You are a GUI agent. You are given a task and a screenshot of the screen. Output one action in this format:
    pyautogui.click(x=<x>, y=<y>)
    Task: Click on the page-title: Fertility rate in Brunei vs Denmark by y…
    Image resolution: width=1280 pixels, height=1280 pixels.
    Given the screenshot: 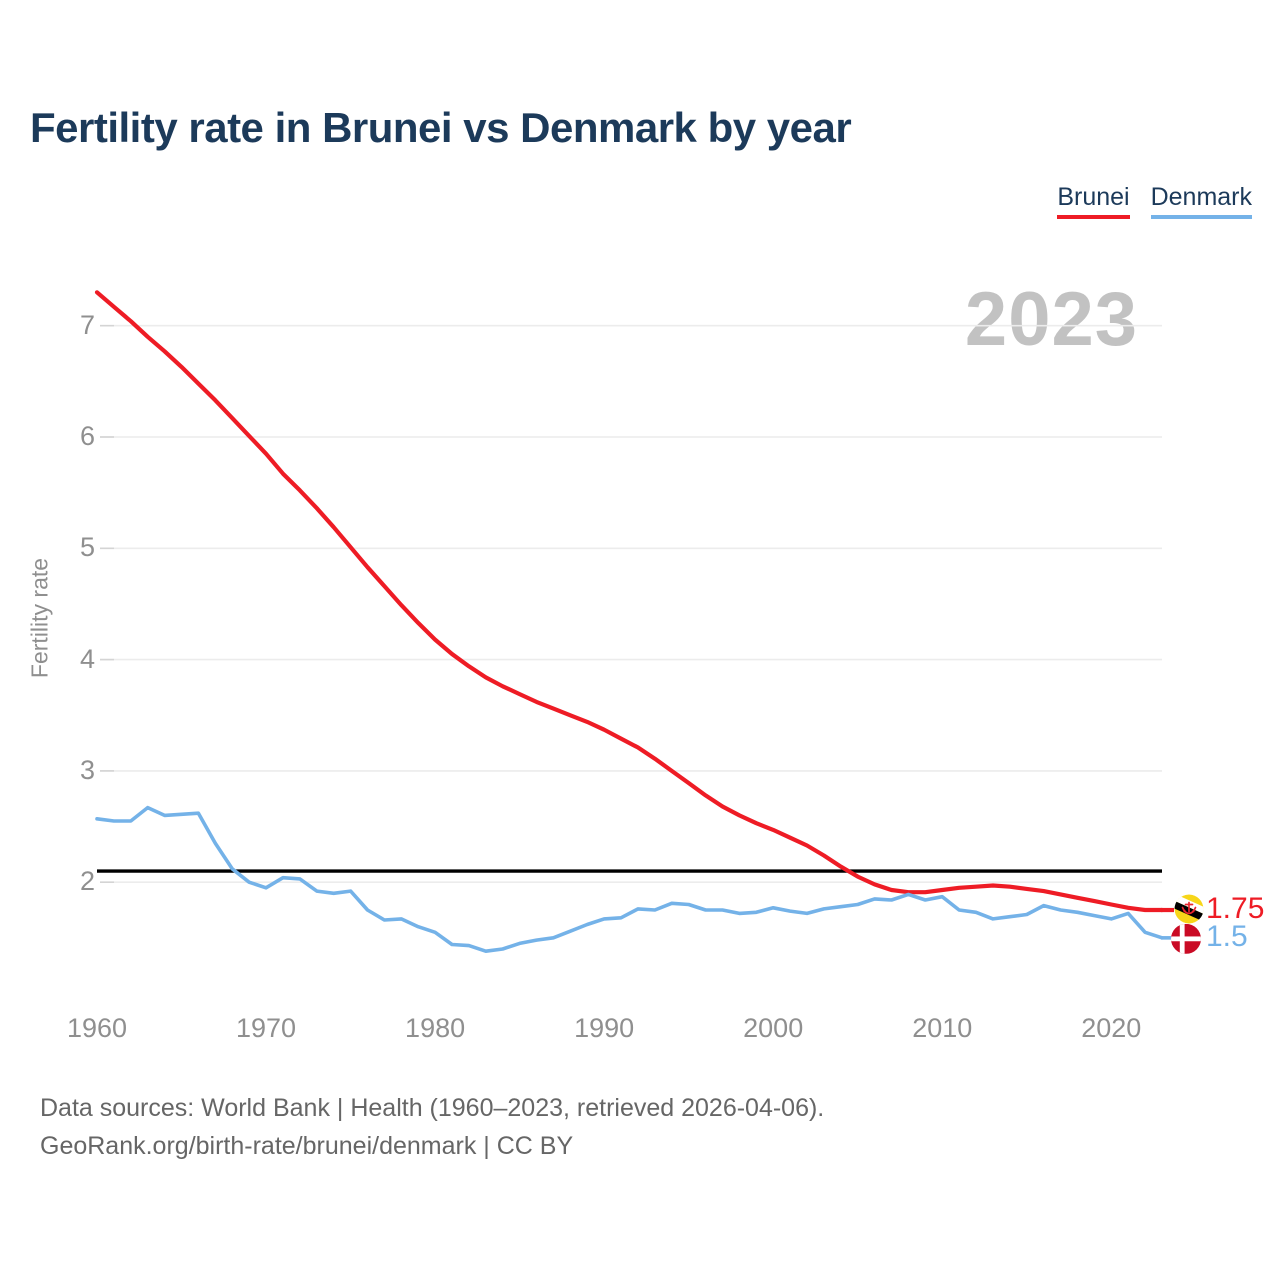 What is the action you would take?
    pyautogui.click(x=441, y=127)
    